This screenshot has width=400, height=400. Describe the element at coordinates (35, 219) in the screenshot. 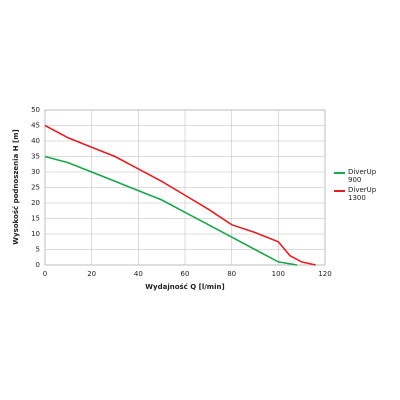

I see `y-tick-label: 15` at that location.